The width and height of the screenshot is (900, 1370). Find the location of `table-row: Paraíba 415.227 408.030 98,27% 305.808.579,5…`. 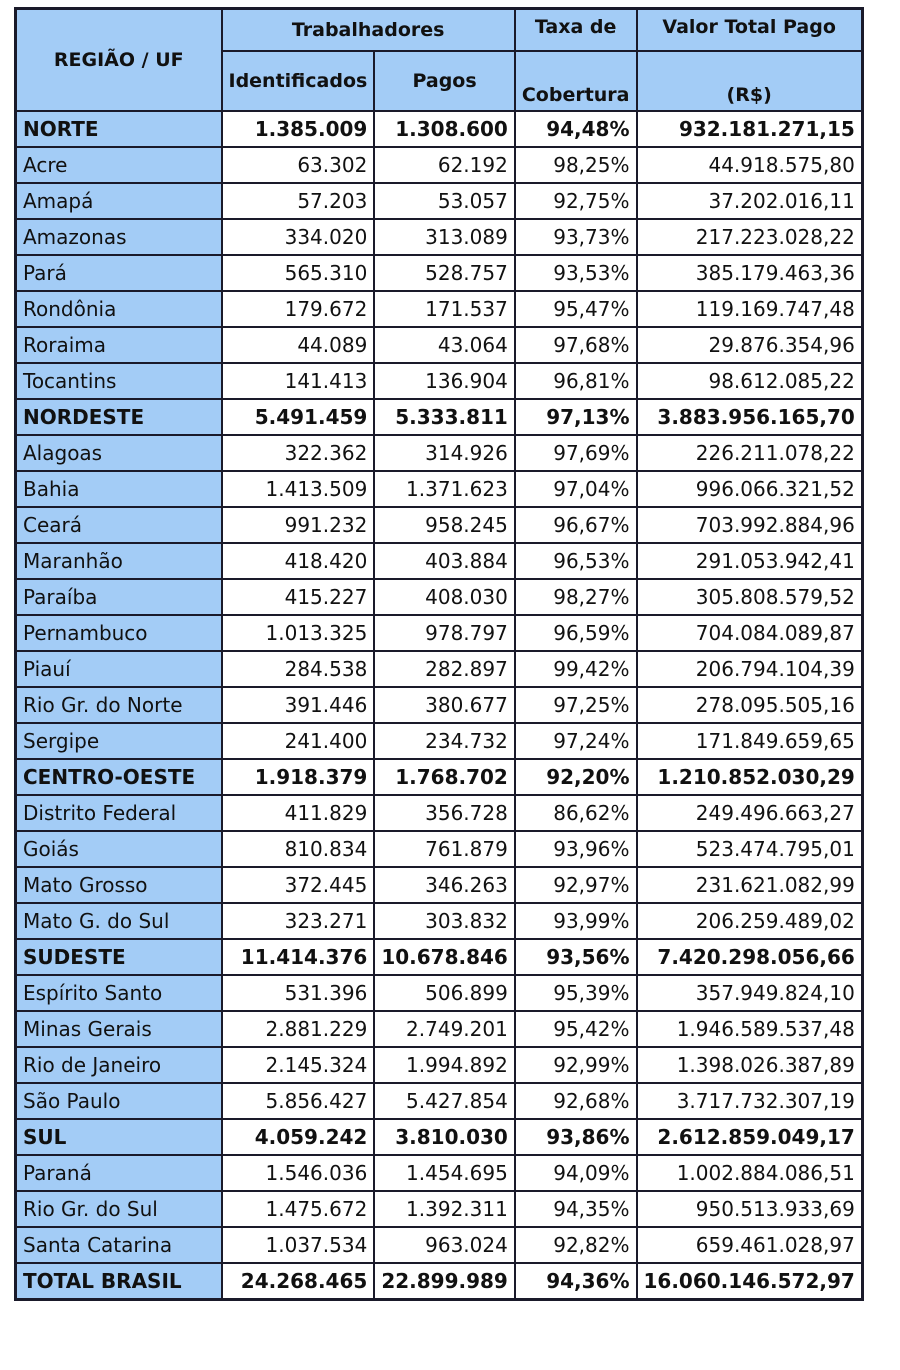

table-row: Paraíba 415.227 408.030 98,27% 305.808.579,5… is located at coordinates (439, 597).